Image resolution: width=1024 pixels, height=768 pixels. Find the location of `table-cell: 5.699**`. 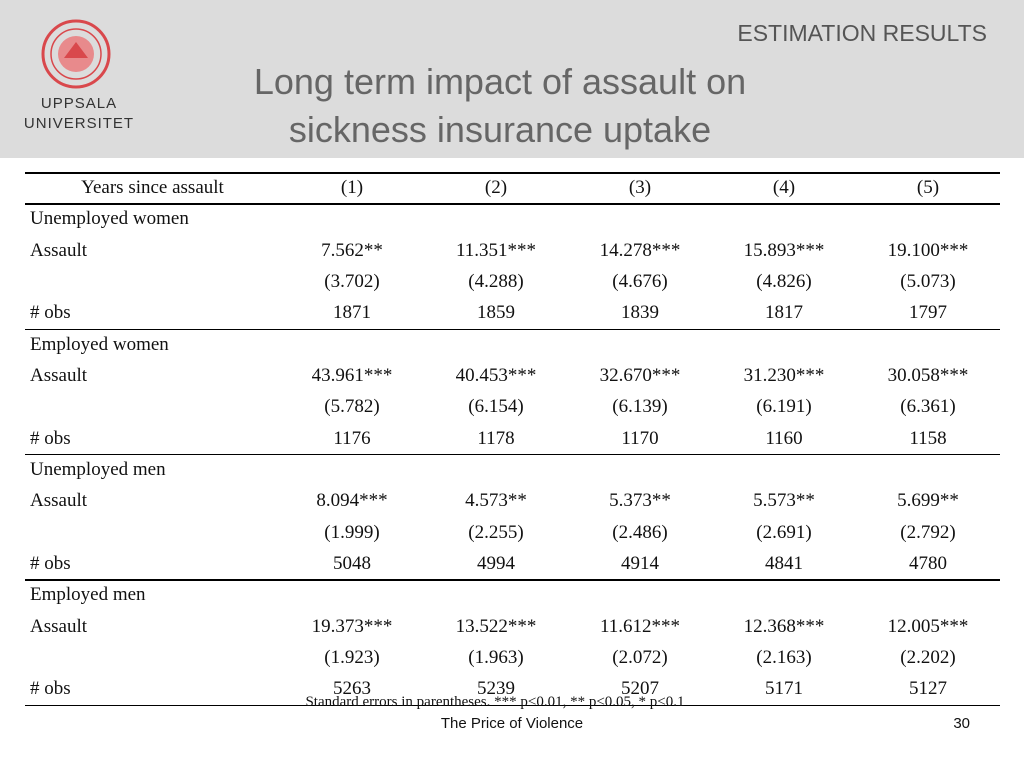

table-cell: 5.699** is located at coordinates (928, 501).